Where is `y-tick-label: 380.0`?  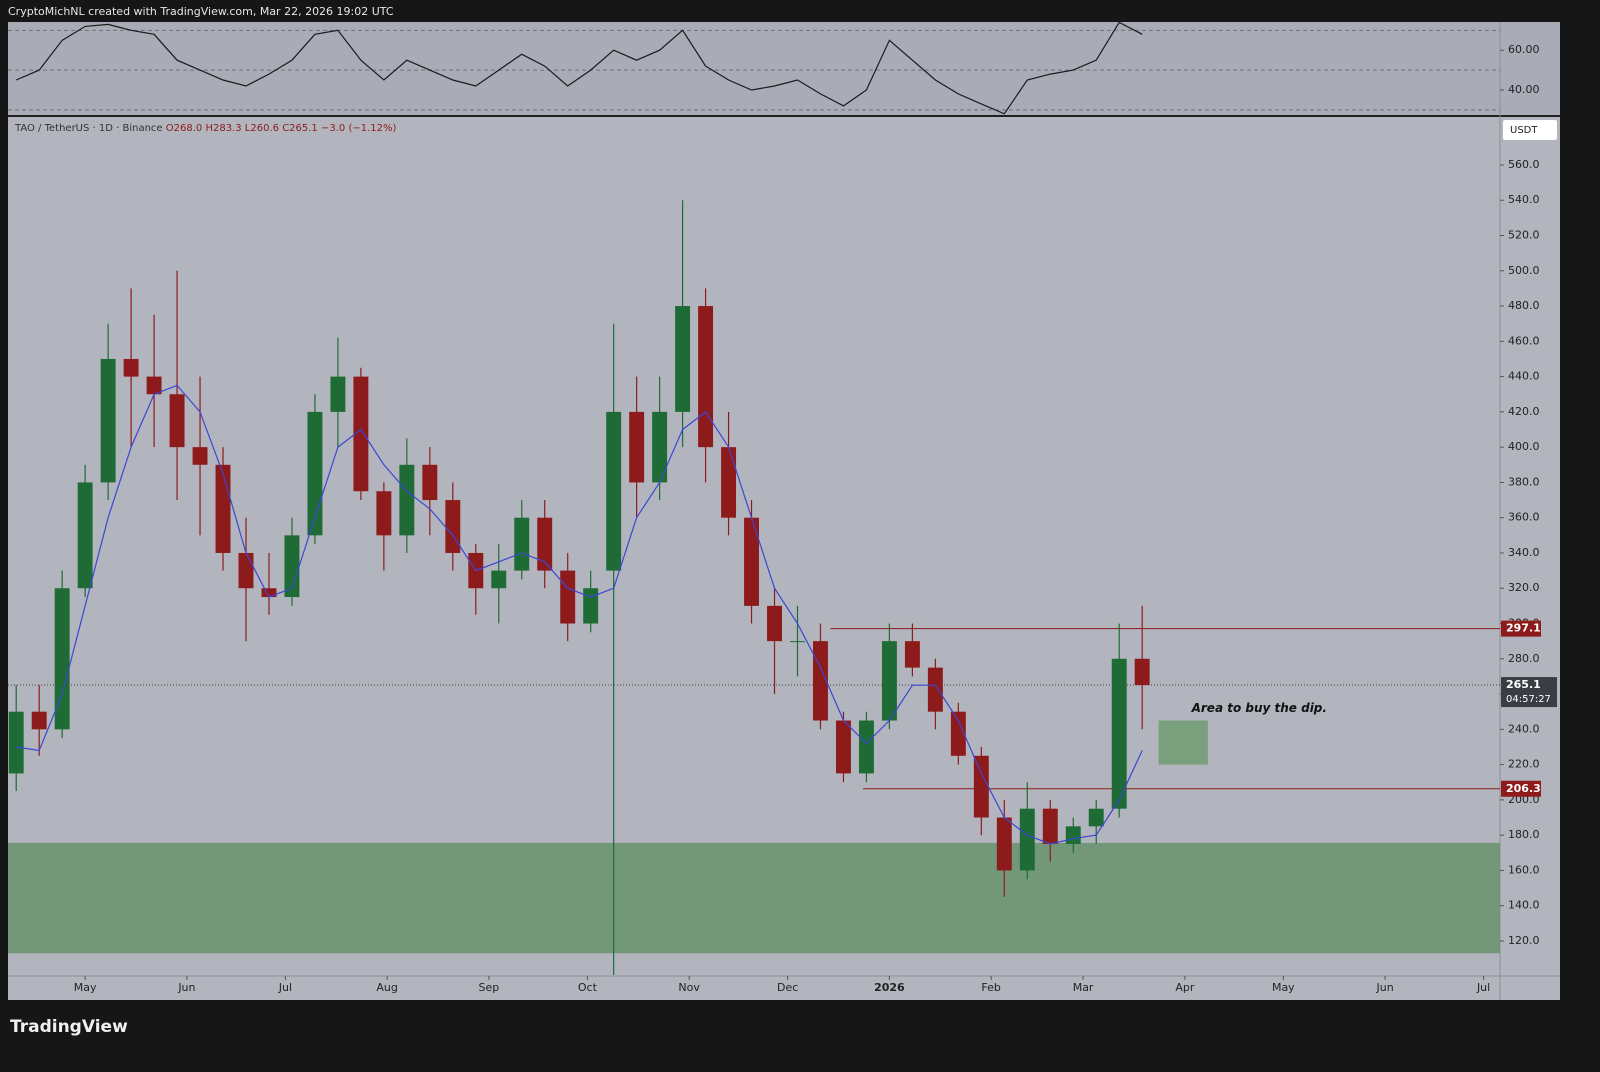 y-tick-label: 380.0 is located at coordinates (1524, 481).